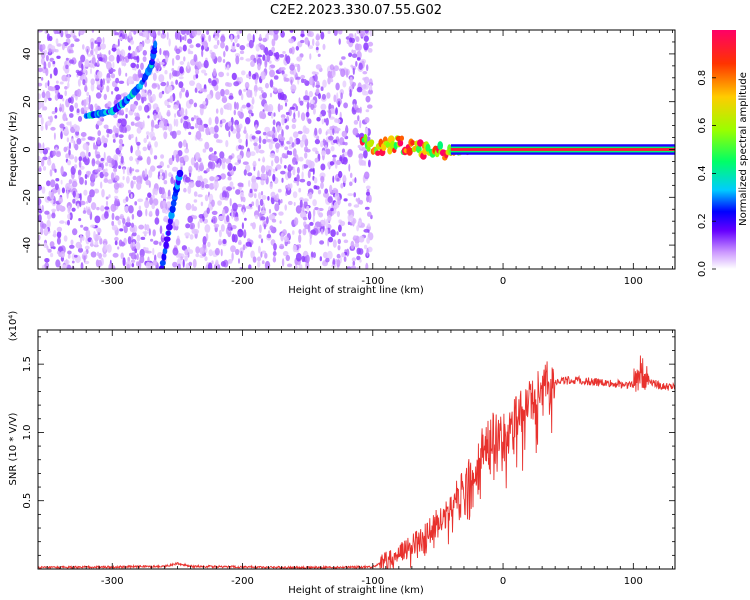 This screenshot has width=750, height=600. I want to click on spectrogram-ylabel: Frequency (Hz), so click(13, 149).